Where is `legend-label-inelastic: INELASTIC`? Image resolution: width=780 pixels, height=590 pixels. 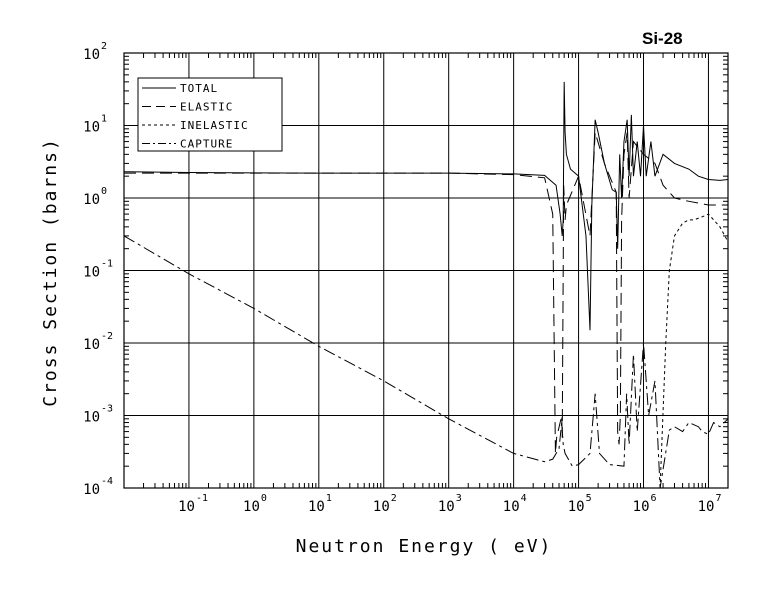 legend-label-inelastic: INELASTIC is located at coordinates (214, 125).